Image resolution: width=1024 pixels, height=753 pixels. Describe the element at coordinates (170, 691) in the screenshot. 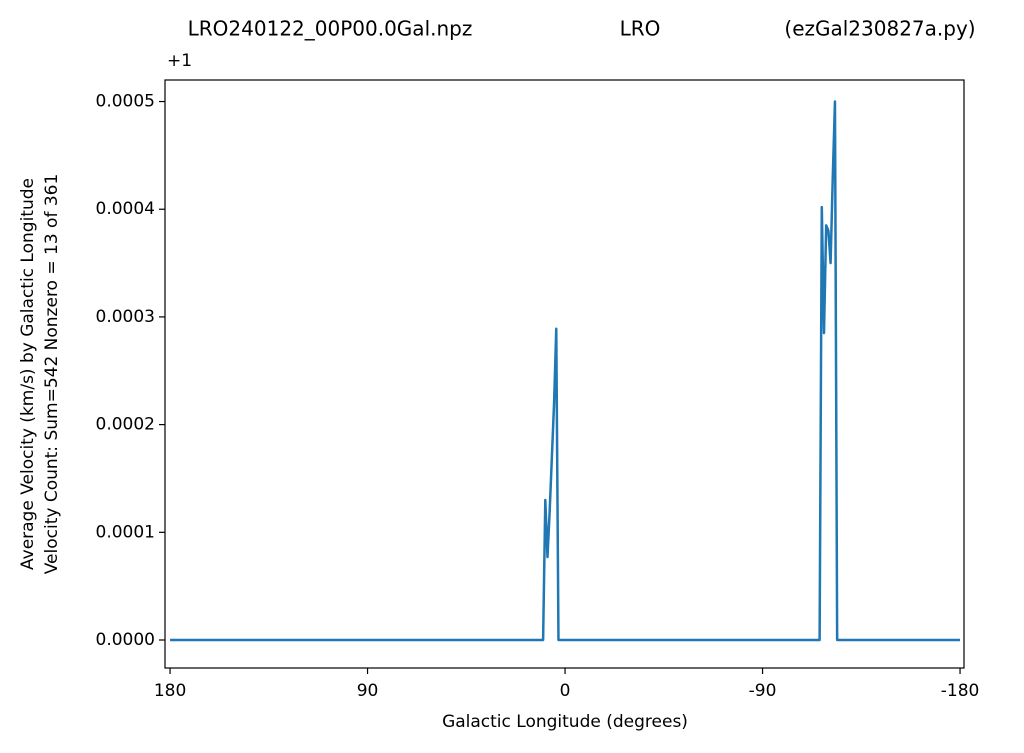

I see `x-tick-label: 180` at that location.